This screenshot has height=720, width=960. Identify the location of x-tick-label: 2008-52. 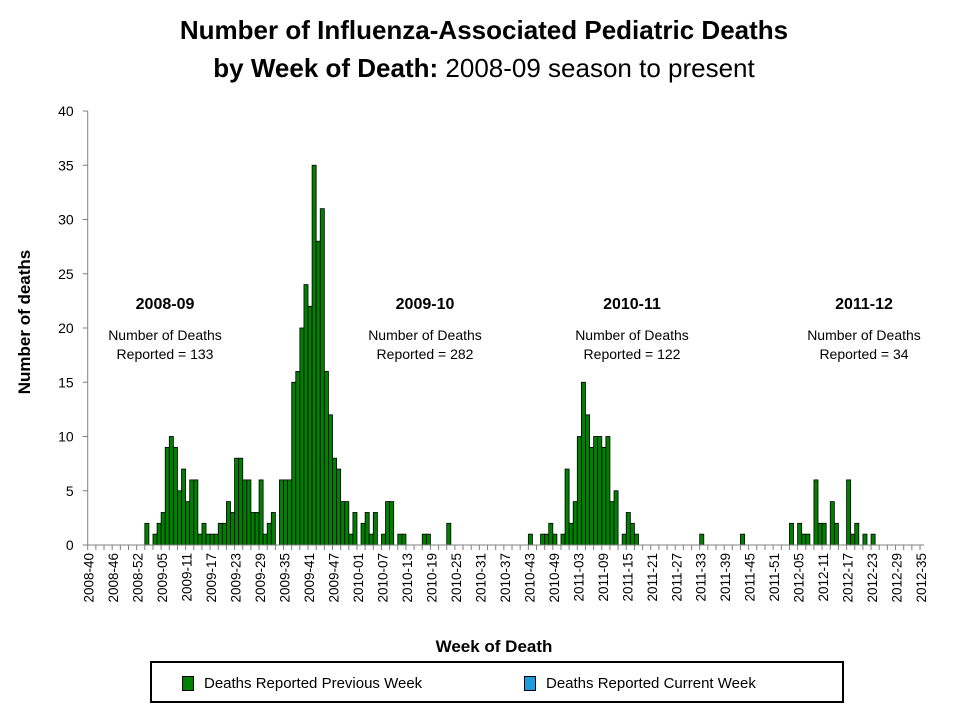
(138, 578).